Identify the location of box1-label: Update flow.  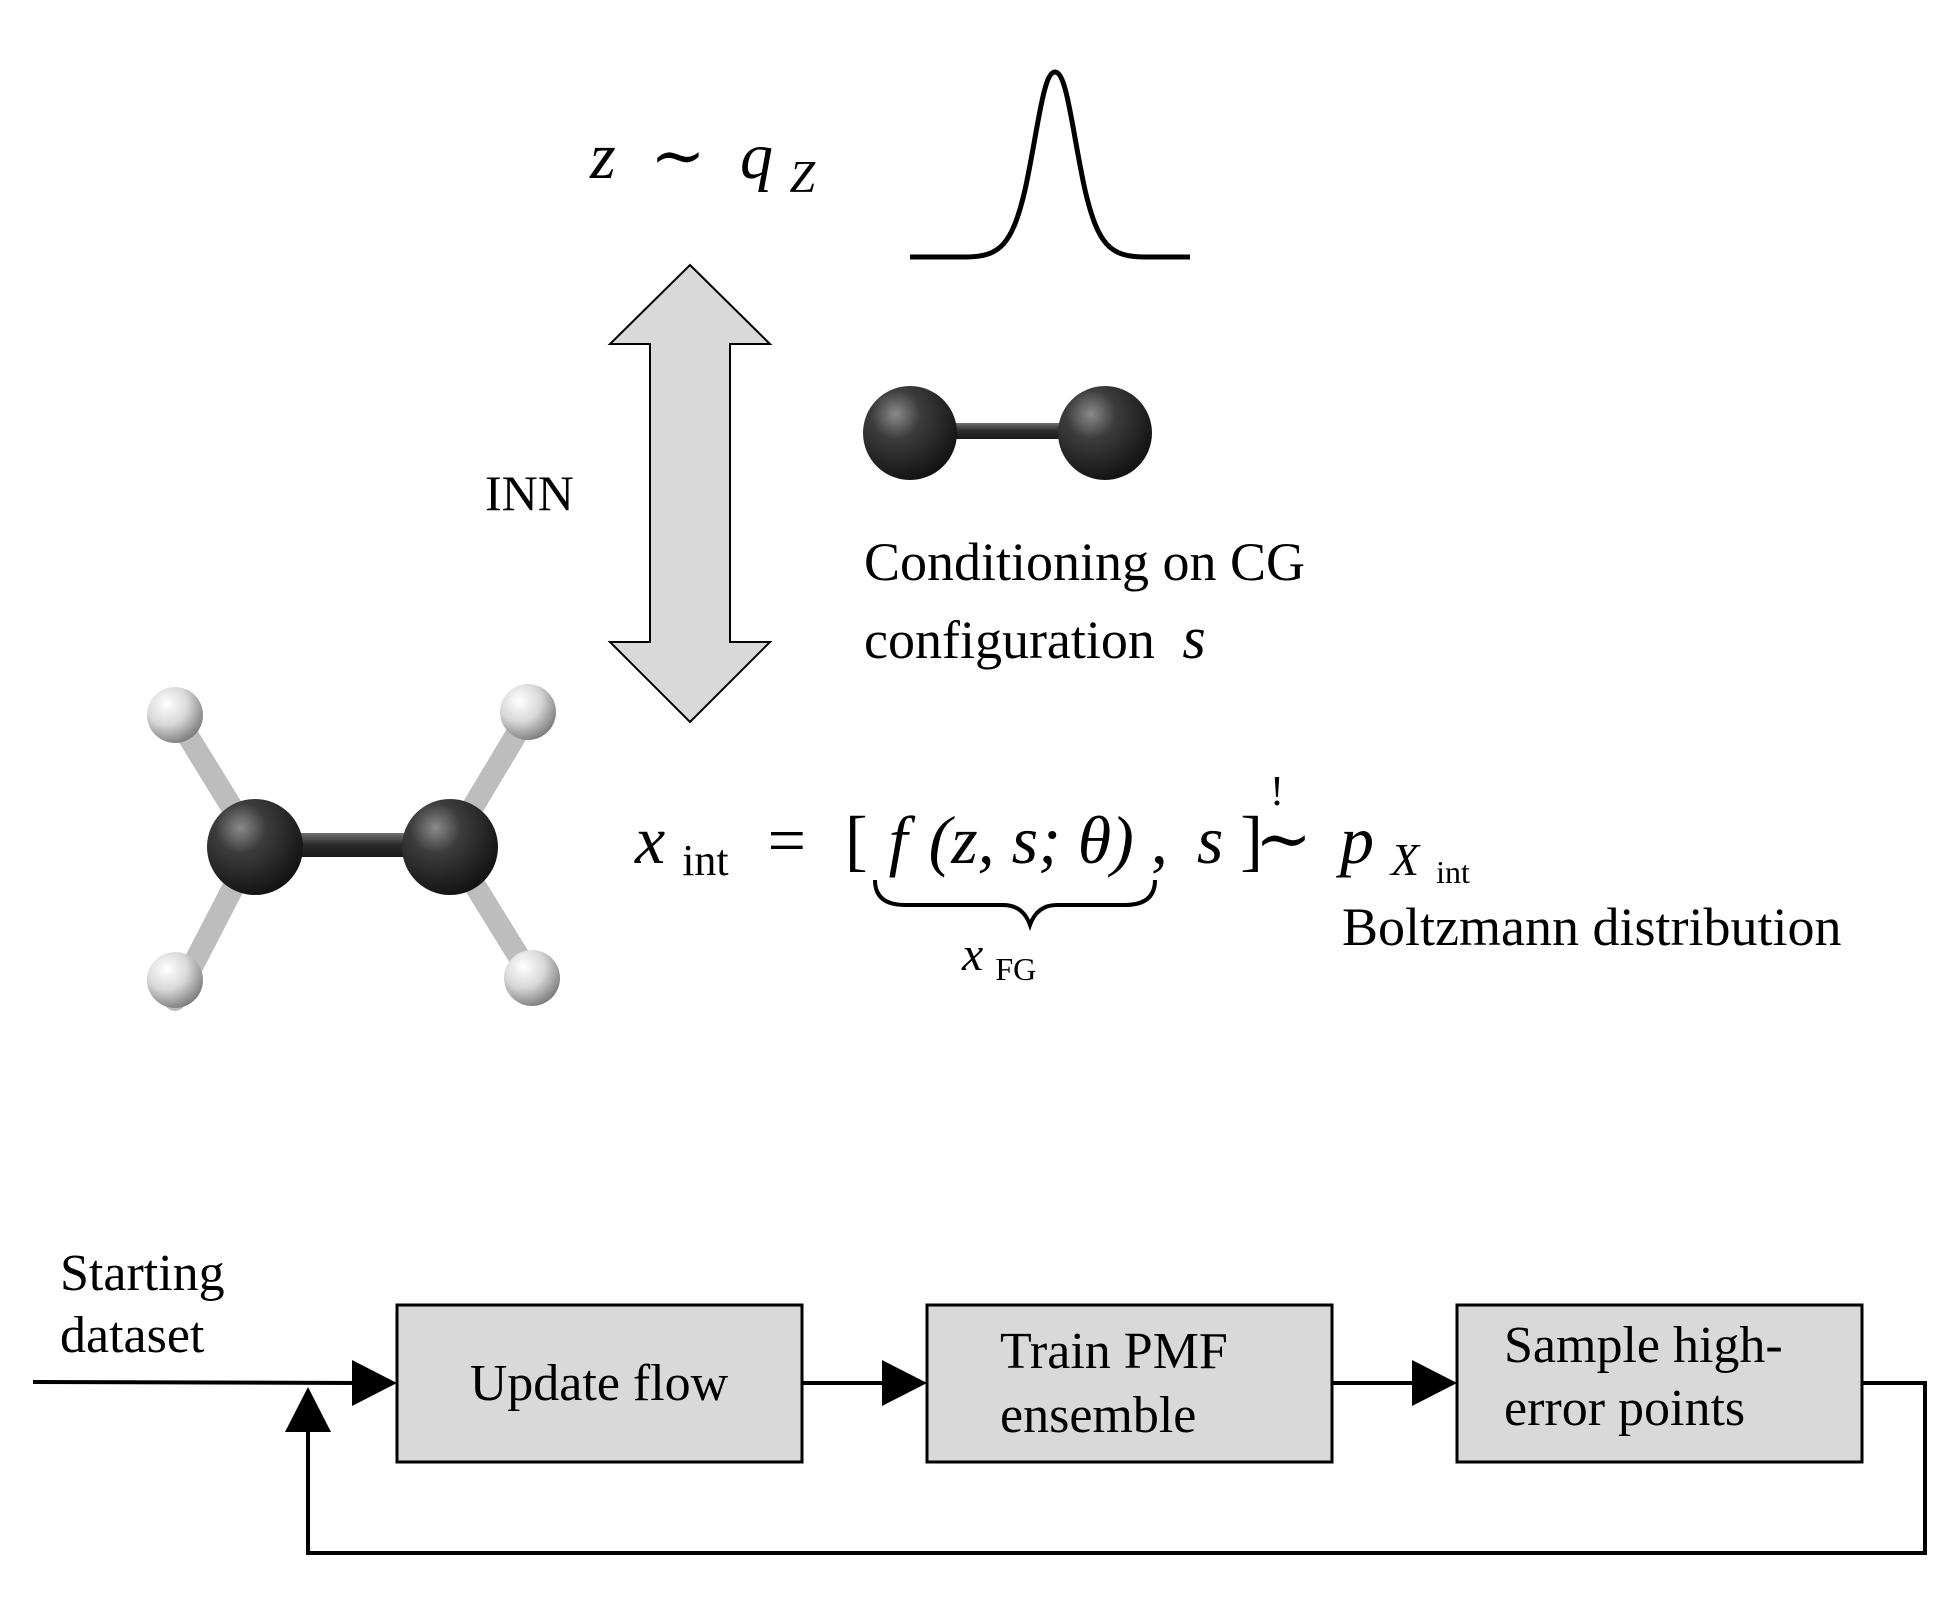
(599, 1383).